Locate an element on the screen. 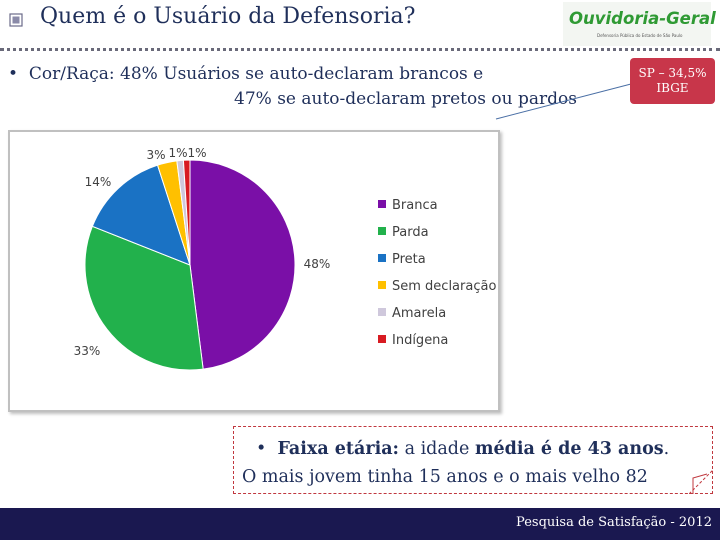  legend-label: Amarela is located at coordinates (419, 313).